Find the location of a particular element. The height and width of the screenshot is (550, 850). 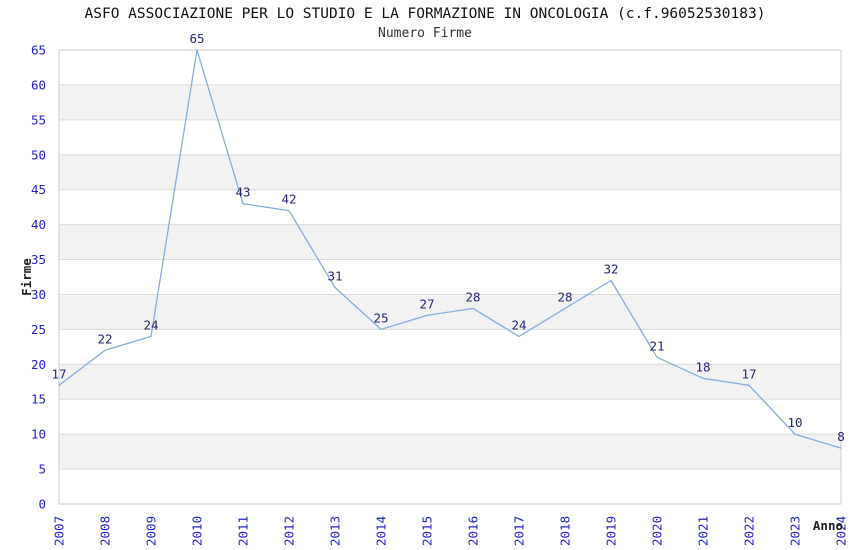

x-tick-label: 2010 is located at coordinates (197, 531).